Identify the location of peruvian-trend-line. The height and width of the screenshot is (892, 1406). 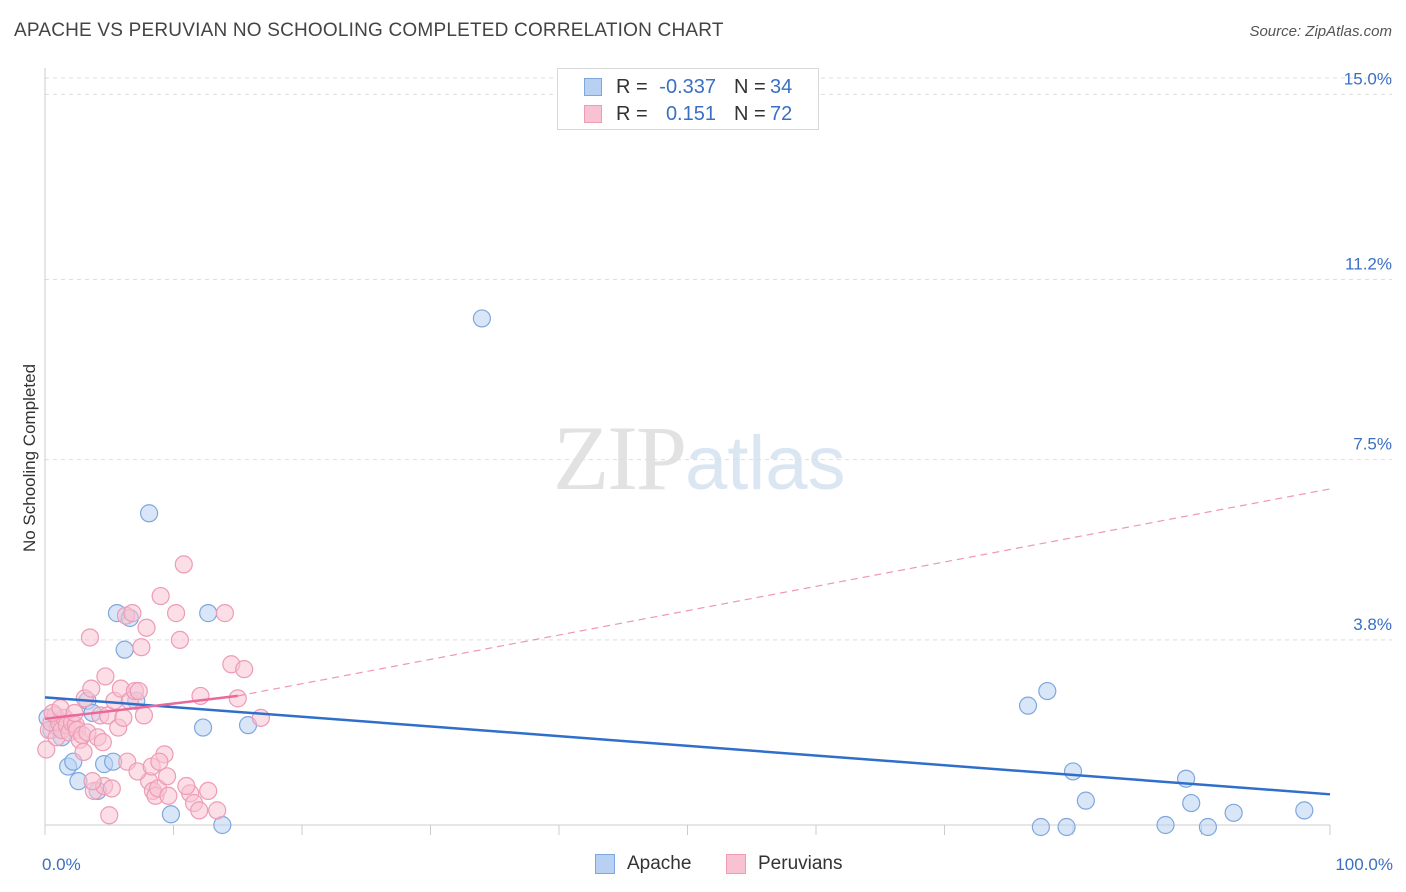
(141, 707).